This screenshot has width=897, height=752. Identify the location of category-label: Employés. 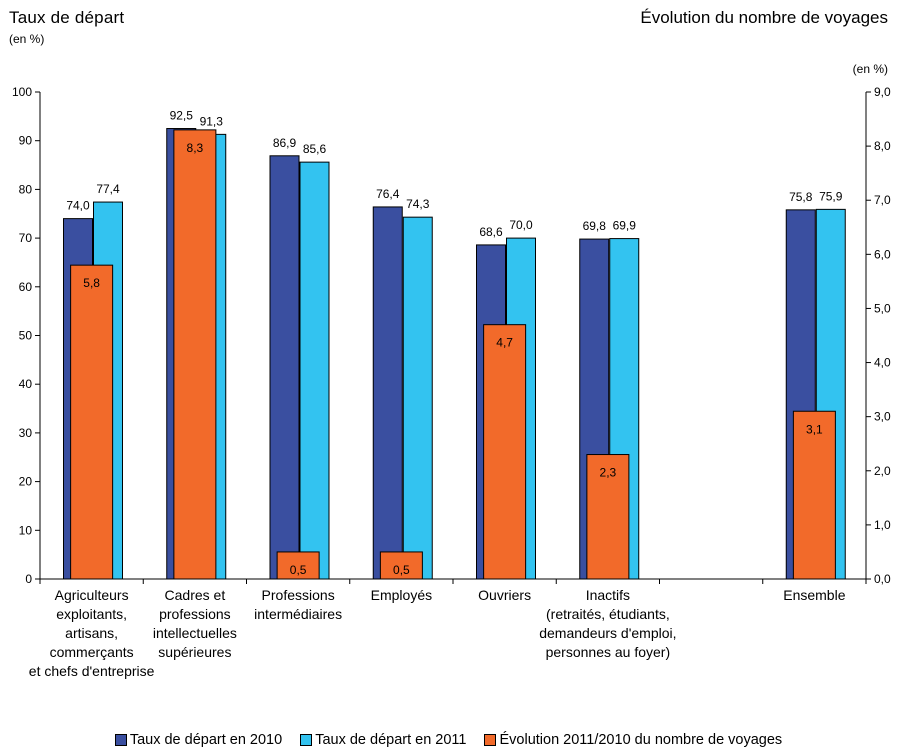
(401, 595).